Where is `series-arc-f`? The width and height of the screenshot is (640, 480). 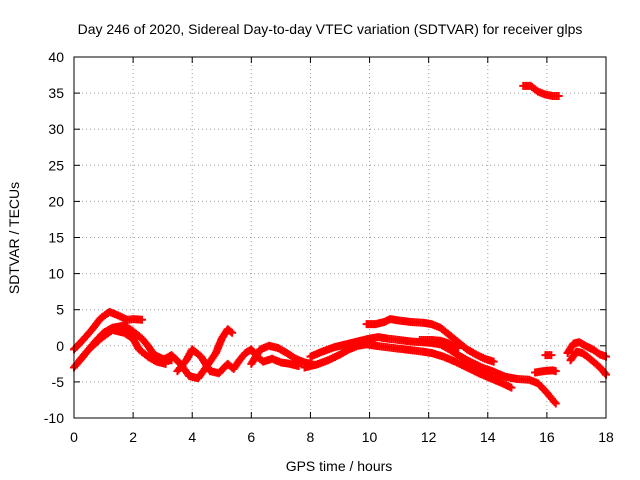
series-arc-f is located at coordinates (282, 355).